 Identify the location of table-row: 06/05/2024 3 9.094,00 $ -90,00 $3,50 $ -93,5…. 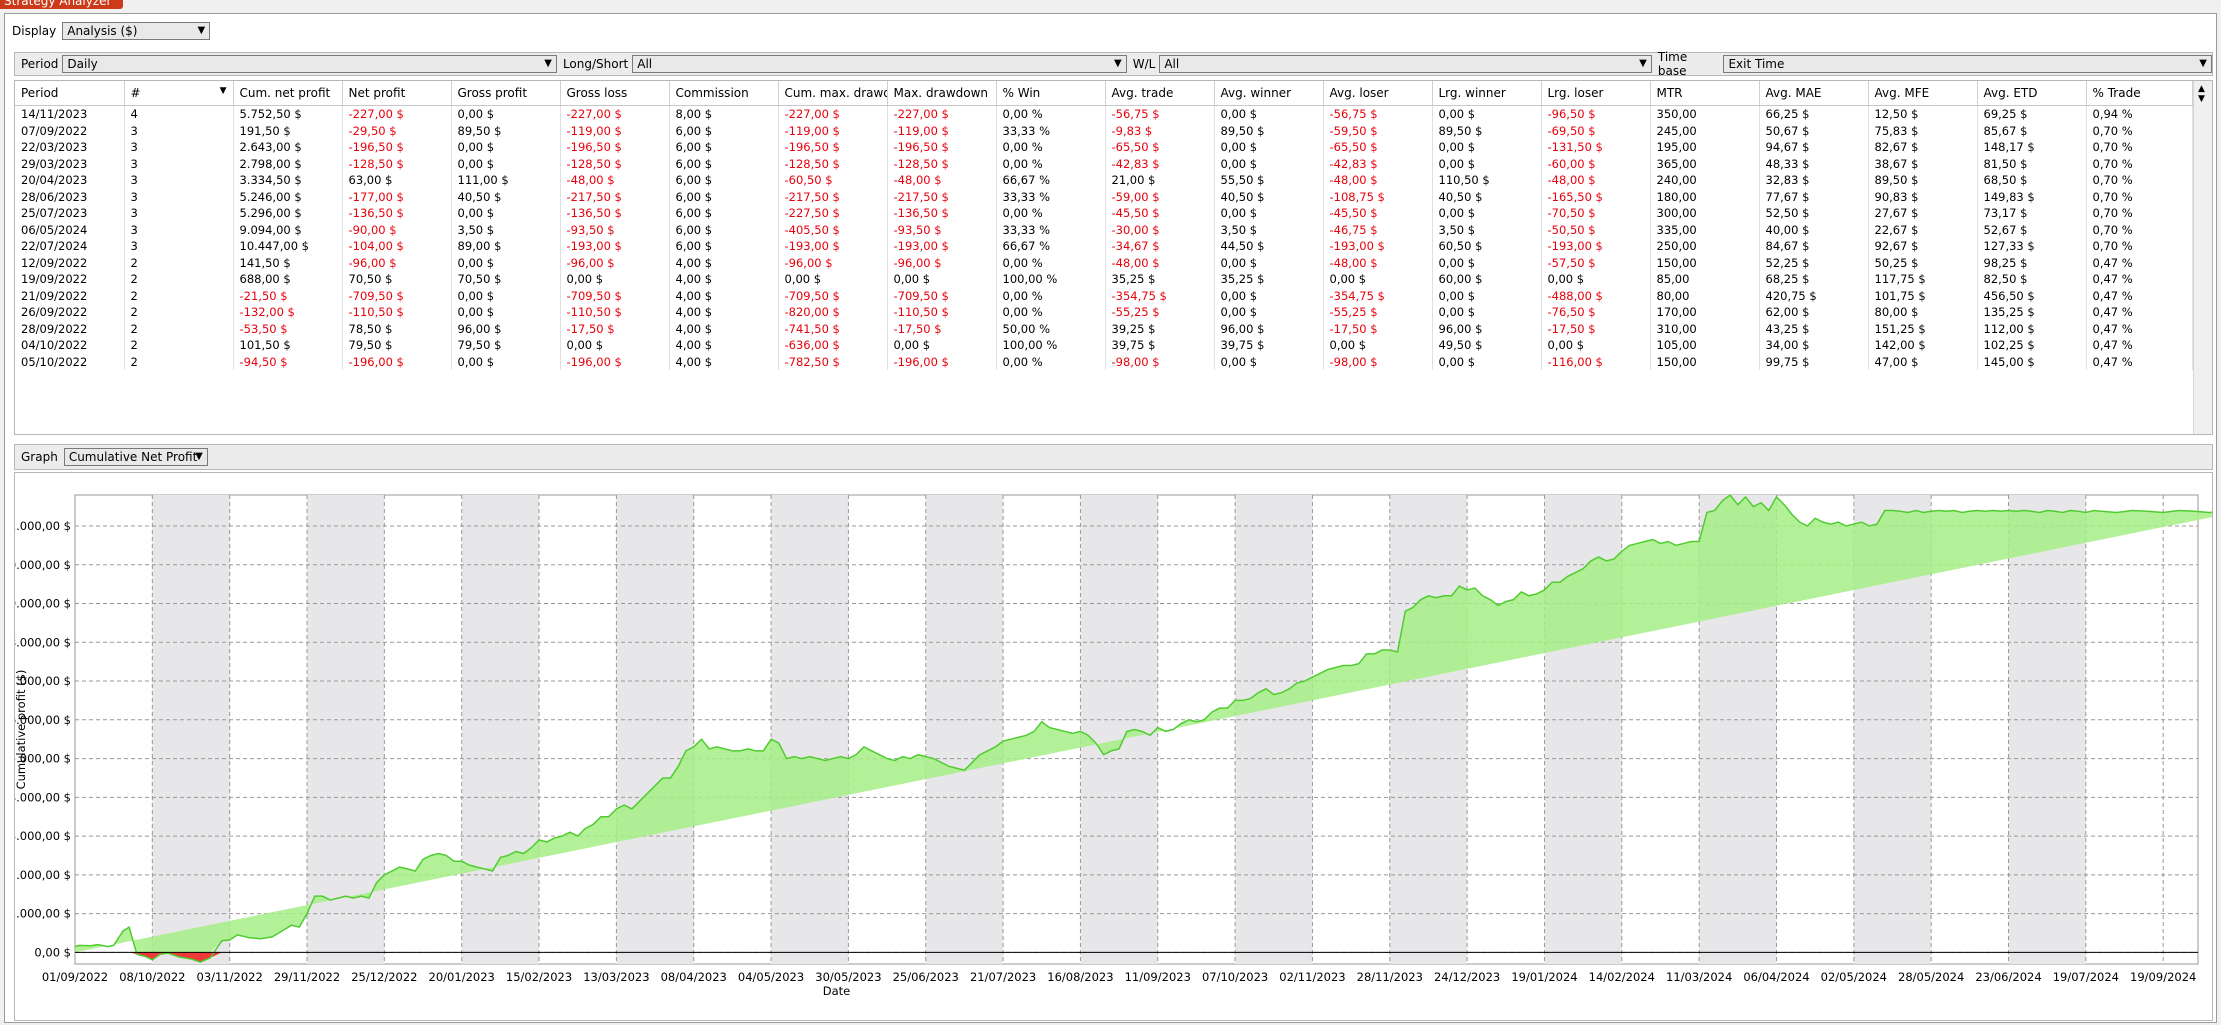
(1104, 229).